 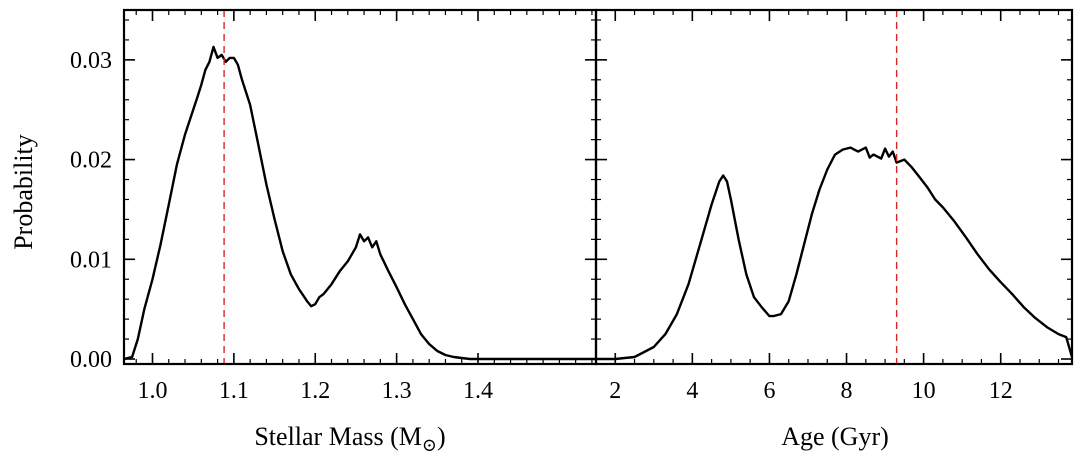 I want to click on age-x-tick-label: 6, so click(x=769, y=391).